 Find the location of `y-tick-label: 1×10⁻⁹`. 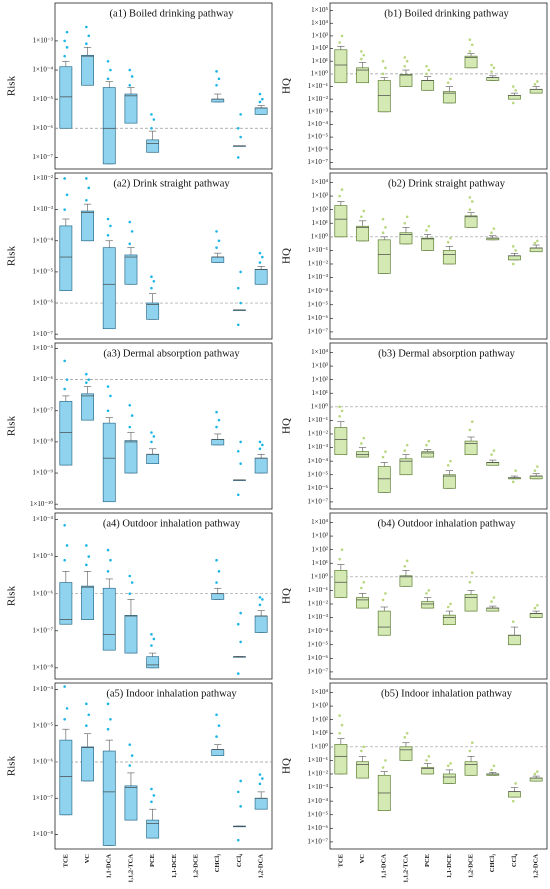

y-tick-label: 1×10⁻⁹ is located at coordinates (42, 473).